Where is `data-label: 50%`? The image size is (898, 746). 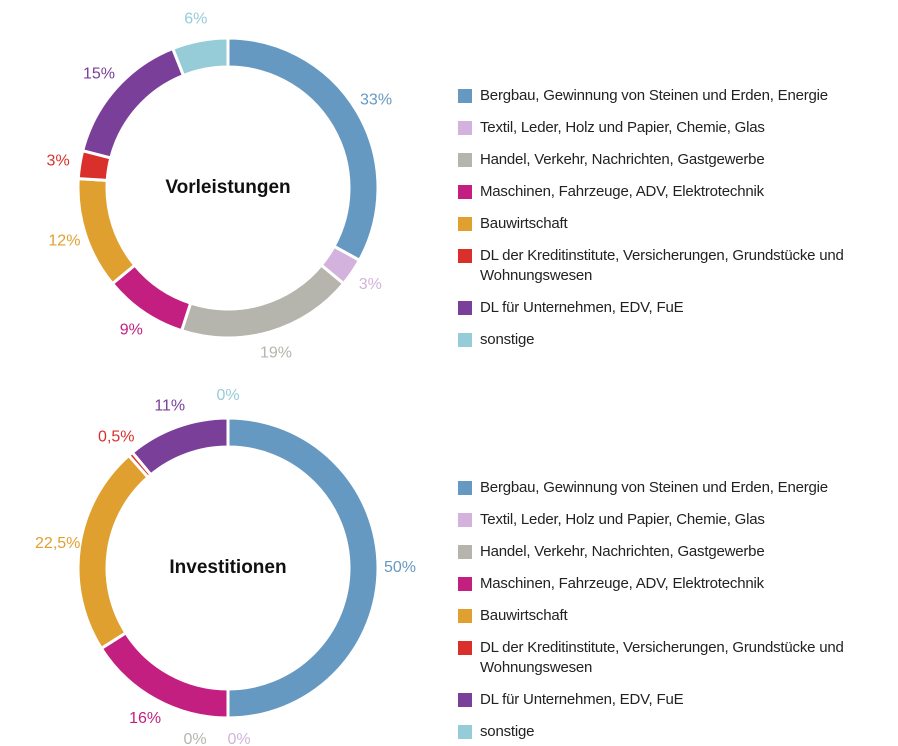
data-label: 50% is located at coordinates (400, 567).